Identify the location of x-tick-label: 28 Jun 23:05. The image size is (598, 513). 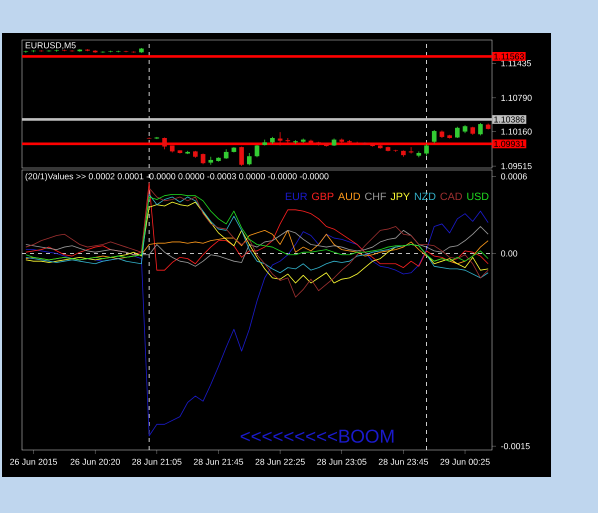
(341, 461).